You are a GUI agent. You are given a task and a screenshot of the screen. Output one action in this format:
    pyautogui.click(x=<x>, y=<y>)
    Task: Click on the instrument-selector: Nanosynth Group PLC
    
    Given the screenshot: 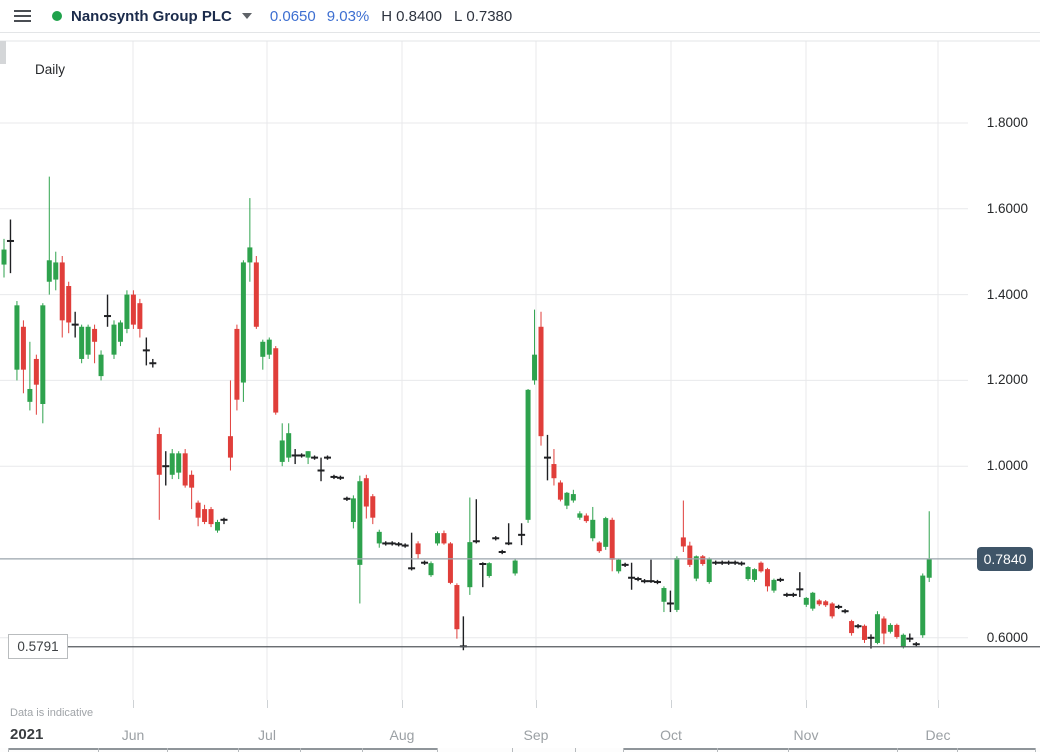 What is the action you would take?
    pyautogui.click(x=152, y=16)
    